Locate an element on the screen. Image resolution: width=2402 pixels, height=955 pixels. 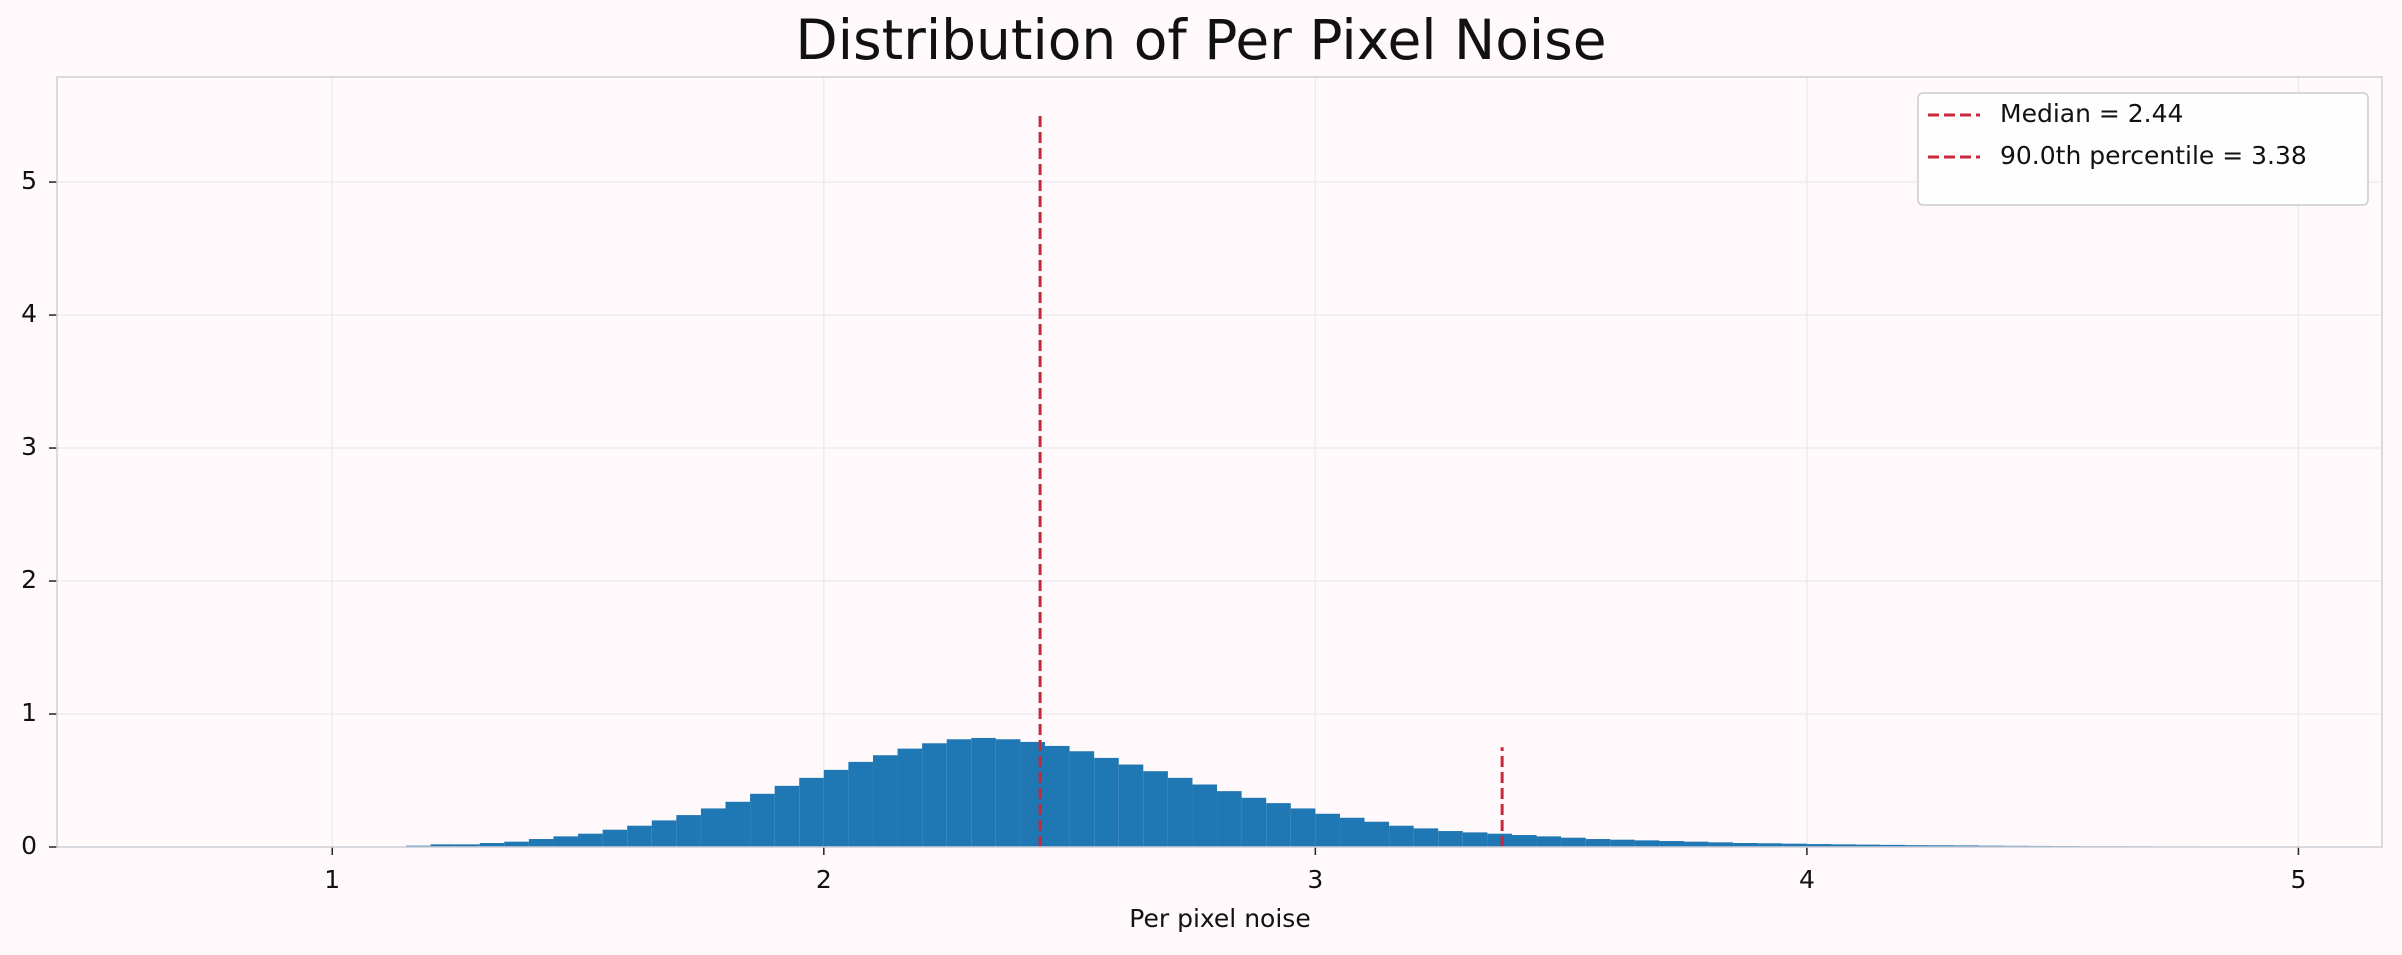
y-tick-label: 1 is located at coordinates (29, 712).